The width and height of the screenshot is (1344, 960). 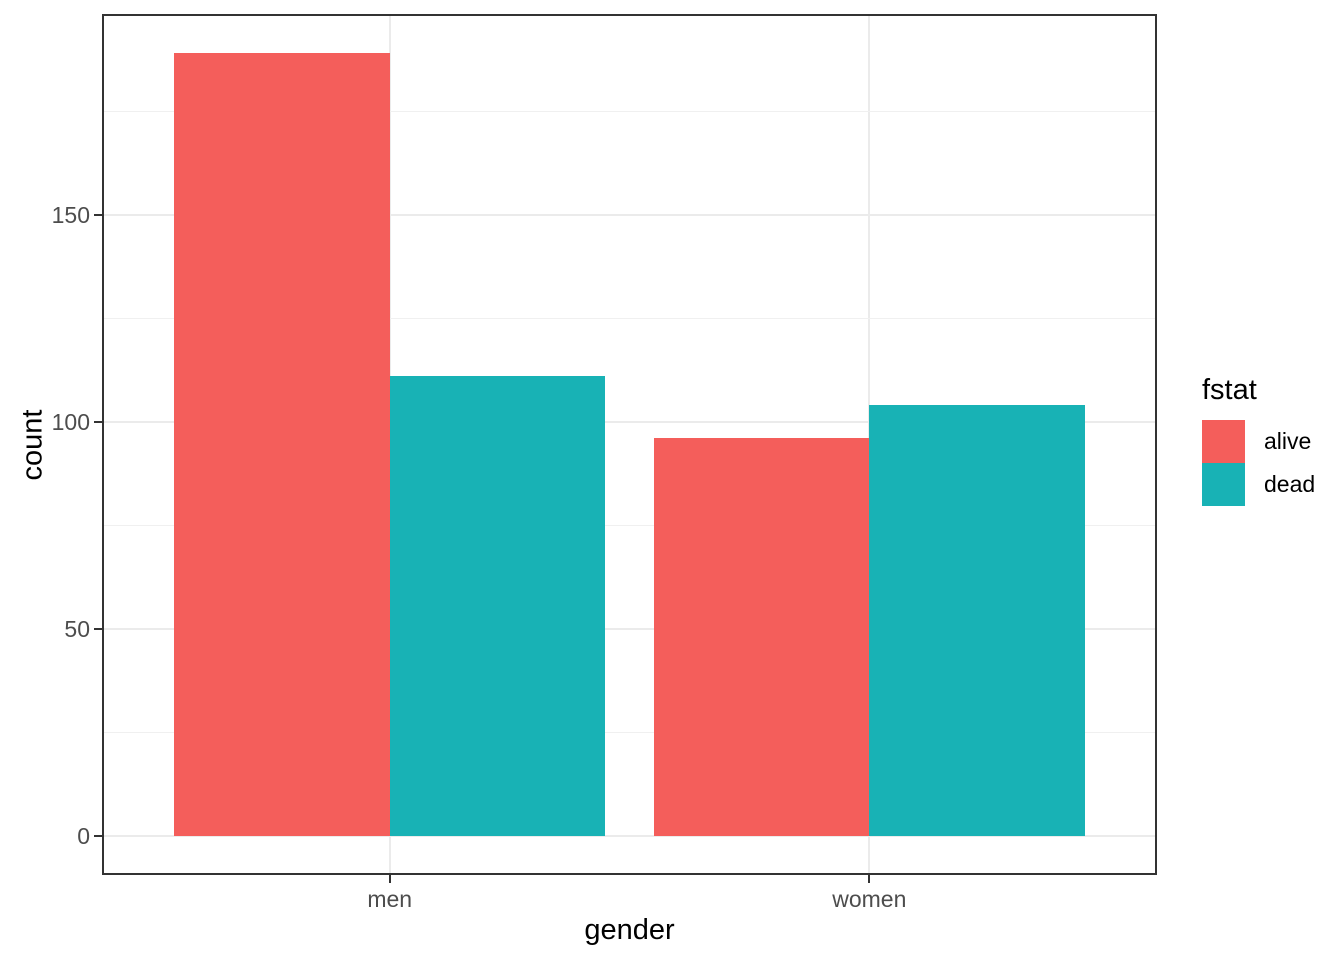 What do you see at coordinates (761, 637) in the screenshot?
I see `bar-women-alive` at bounding box center [761, 637].